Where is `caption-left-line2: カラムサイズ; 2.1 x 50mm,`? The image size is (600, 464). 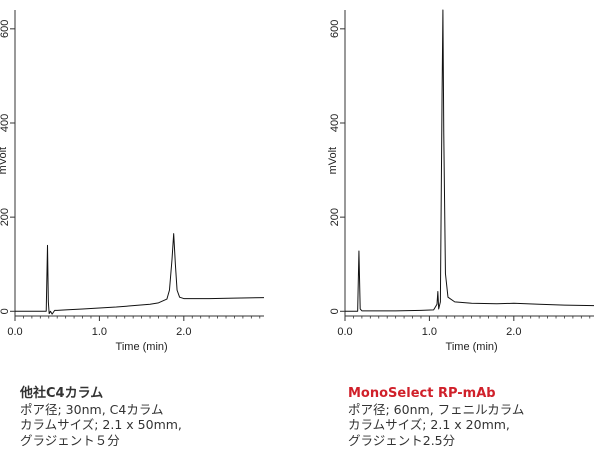 caption-left-line2: カラムサイズ; 2.1 x 50mm, is located at coordinates (101, 424).